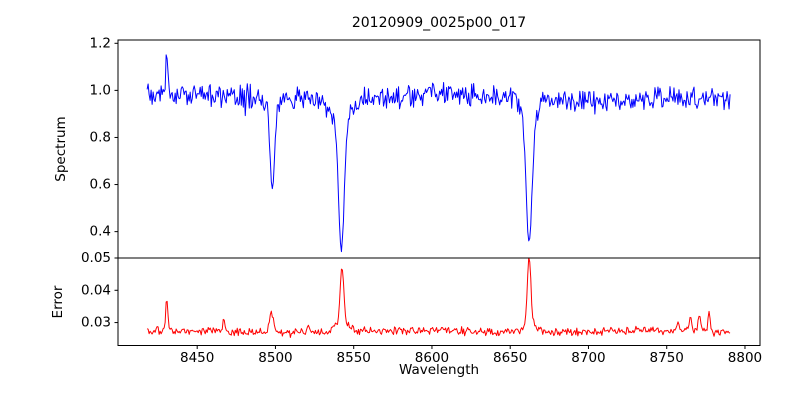 This screenshot has height=400, width=800. I want to click on spectrum-y-tick-label: 1.0, so click(100, 90).